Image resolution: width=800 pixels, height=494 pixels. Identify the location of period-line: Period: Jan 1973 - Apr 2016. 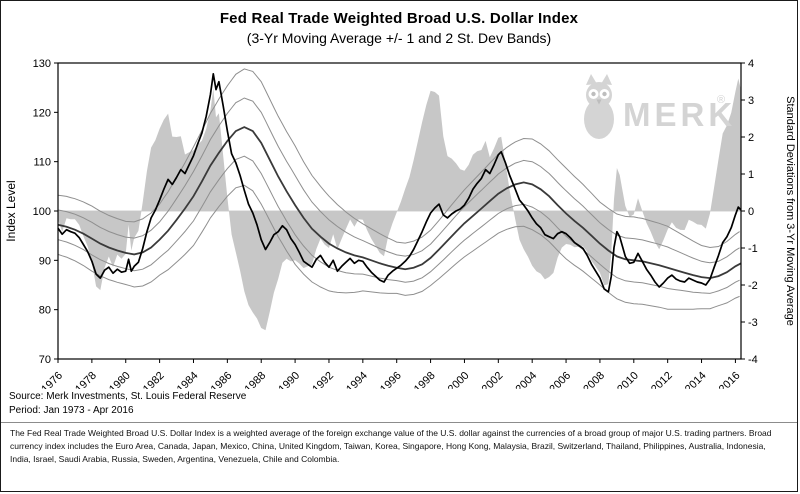
(71, 410).